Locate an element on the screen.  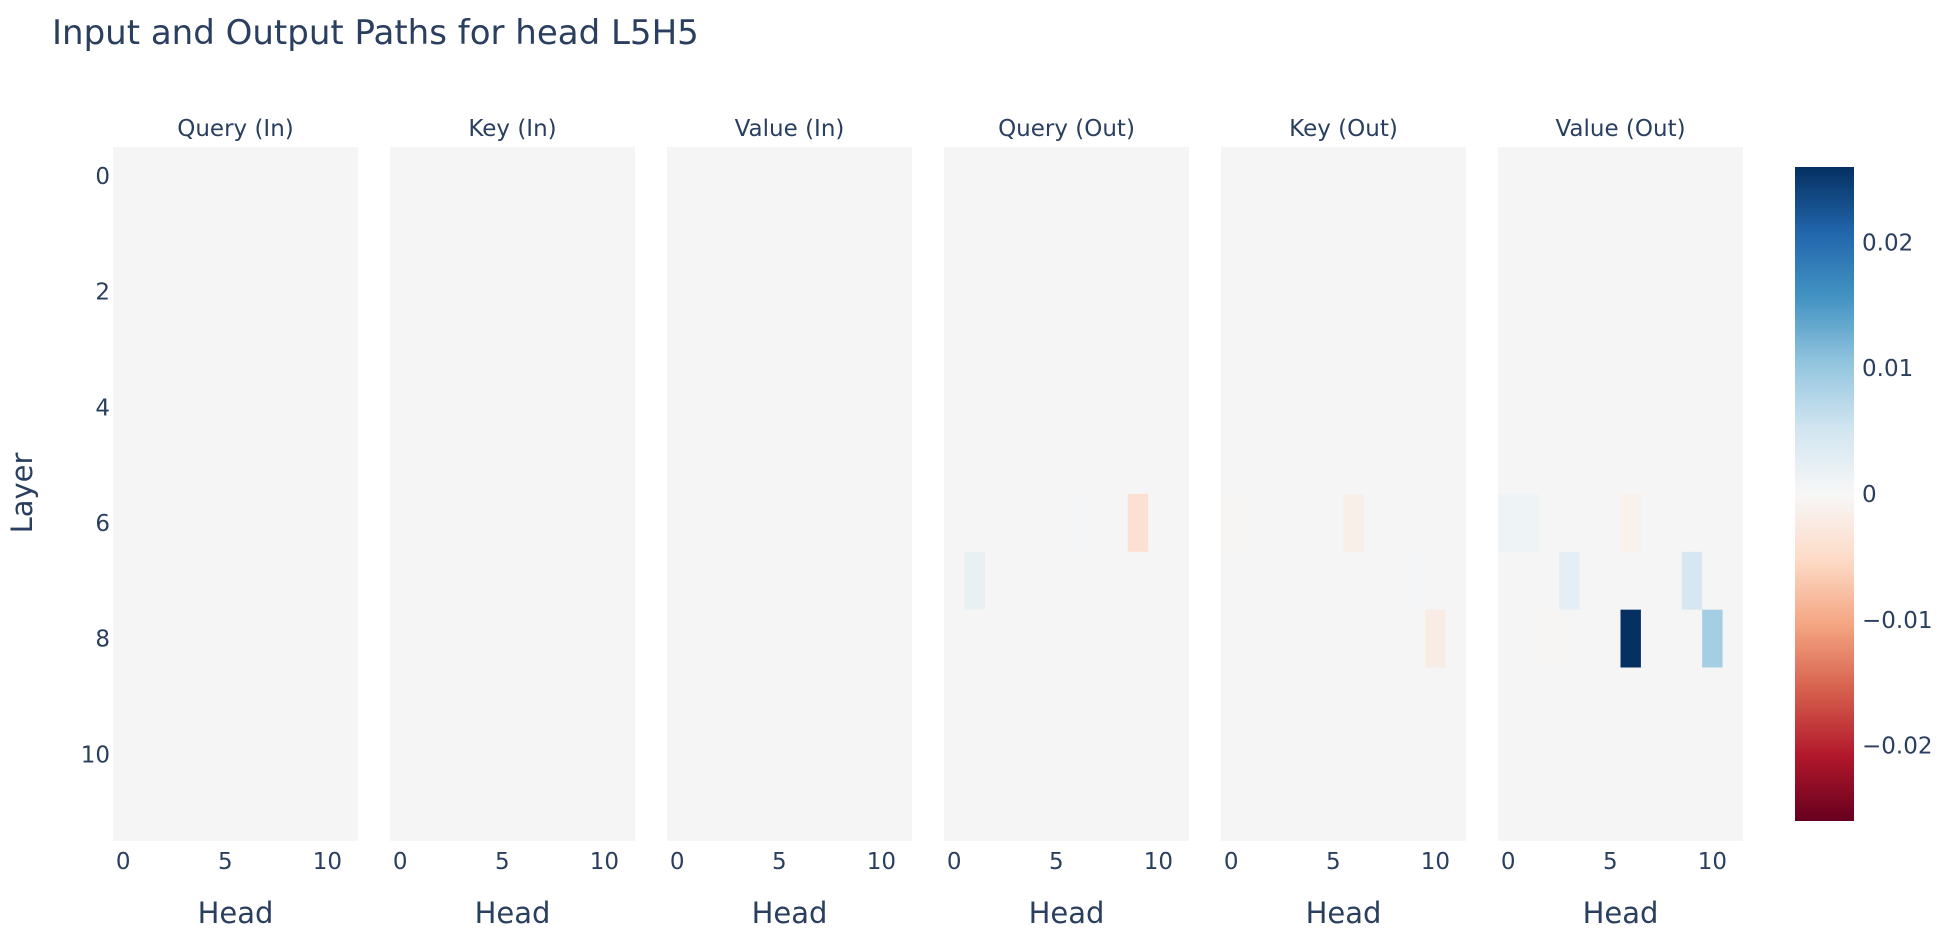
colorbar-tick-label: −0.01 is located at coordinates (1897, 621).